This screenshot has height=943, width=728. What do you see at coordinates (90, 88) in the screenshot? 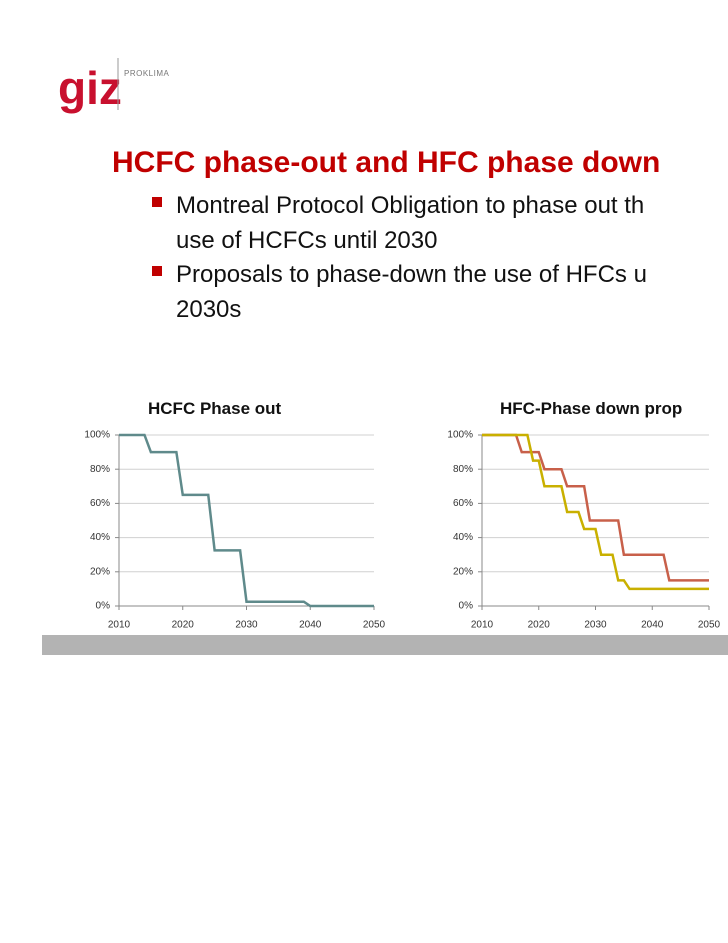
I see `logo: giz` at bounding box center [90, 88].